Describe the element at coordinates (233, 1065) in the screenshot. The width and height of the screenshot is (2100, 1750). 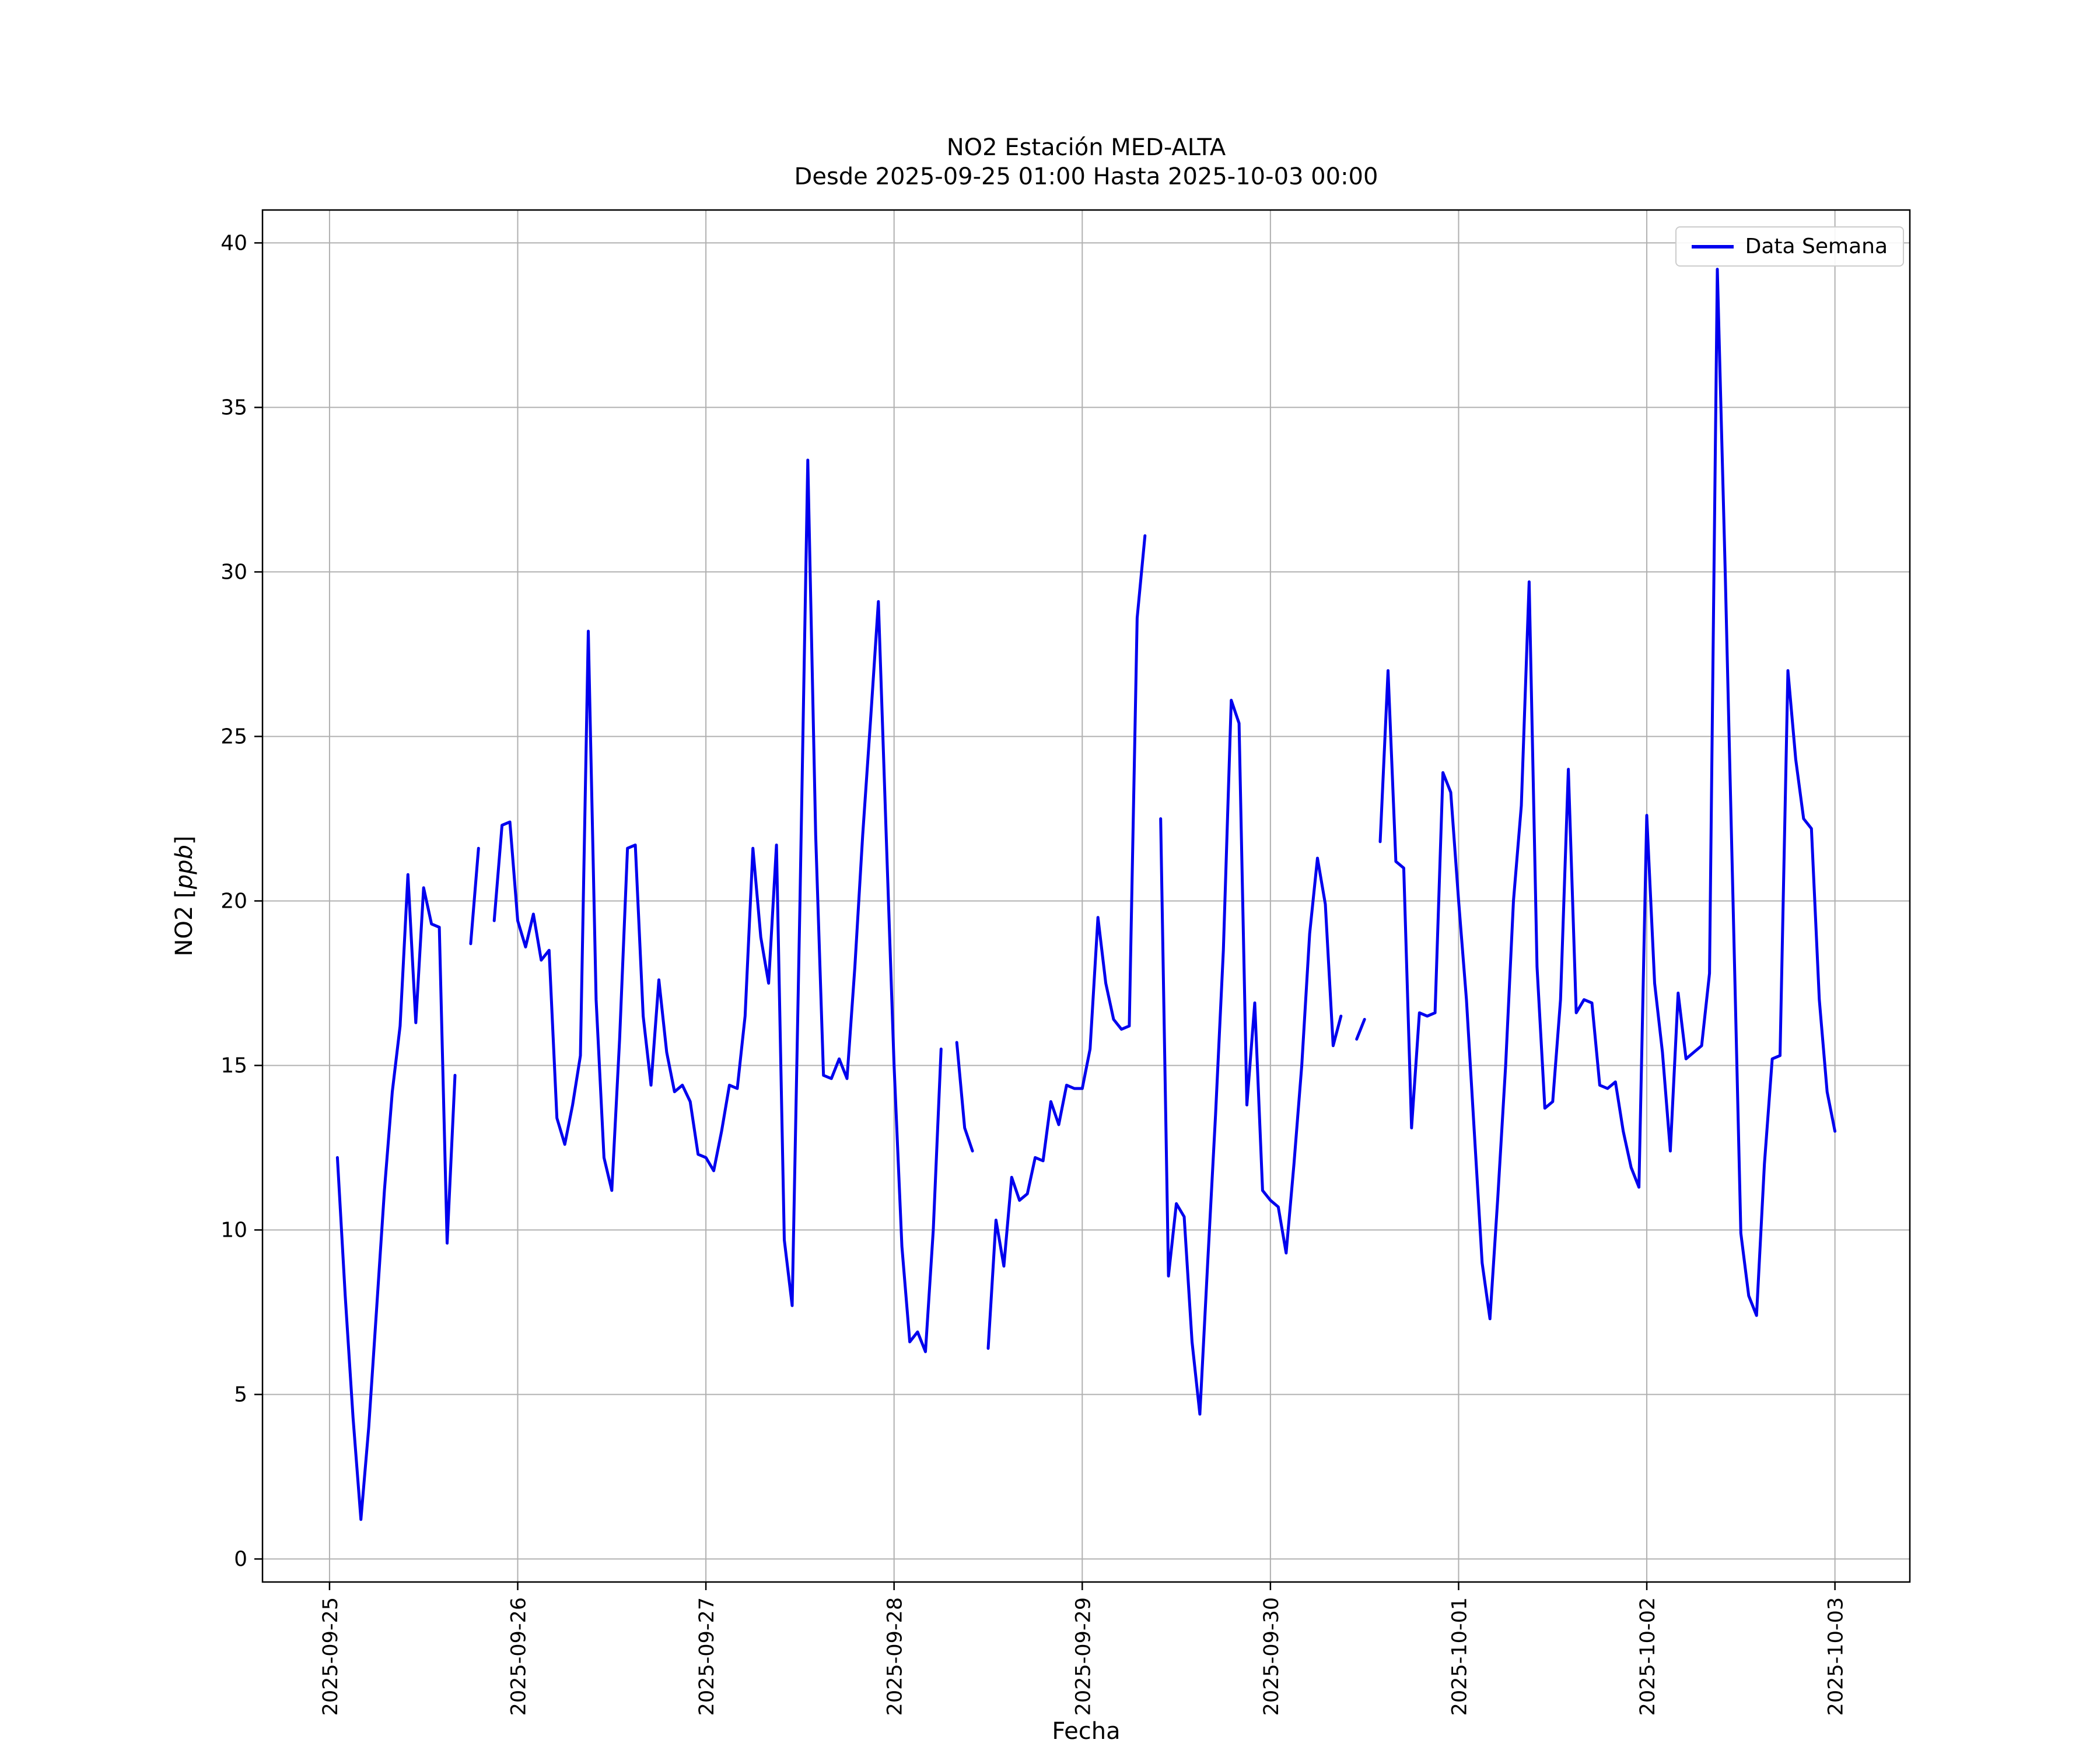
I see `y-tick-label: 15` at that location.